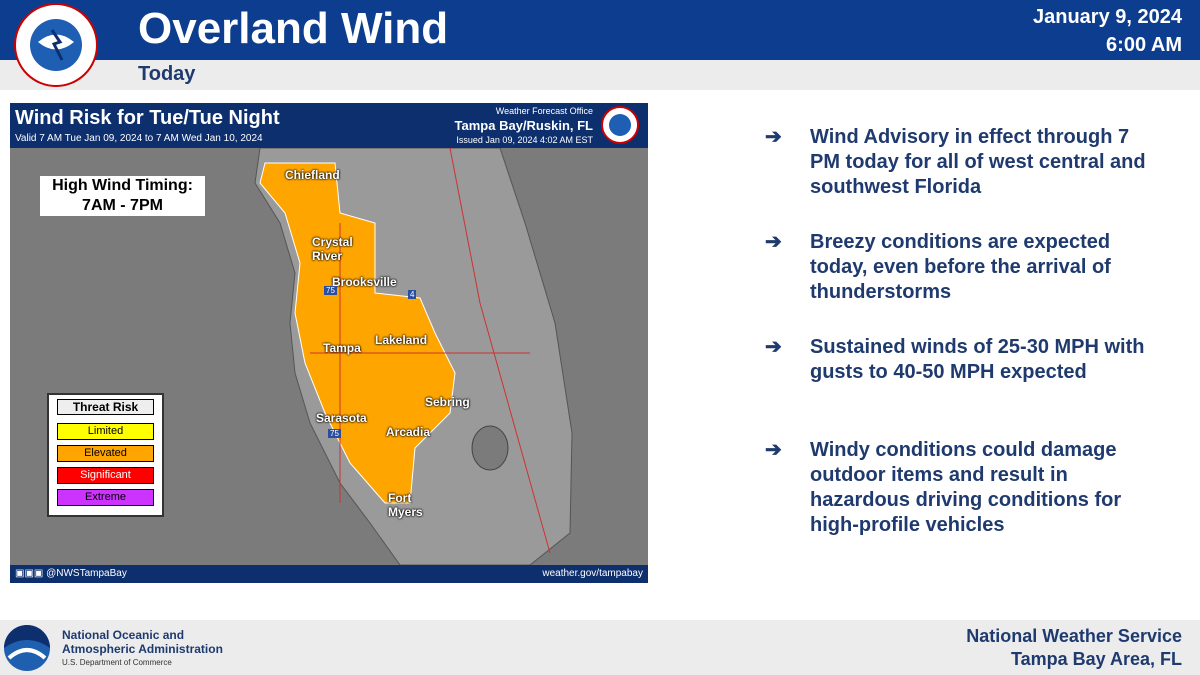  What do you see at coordinates (412, 294) in the screenshot?
I see `interstate: 4` at bounding box center [412, 294].